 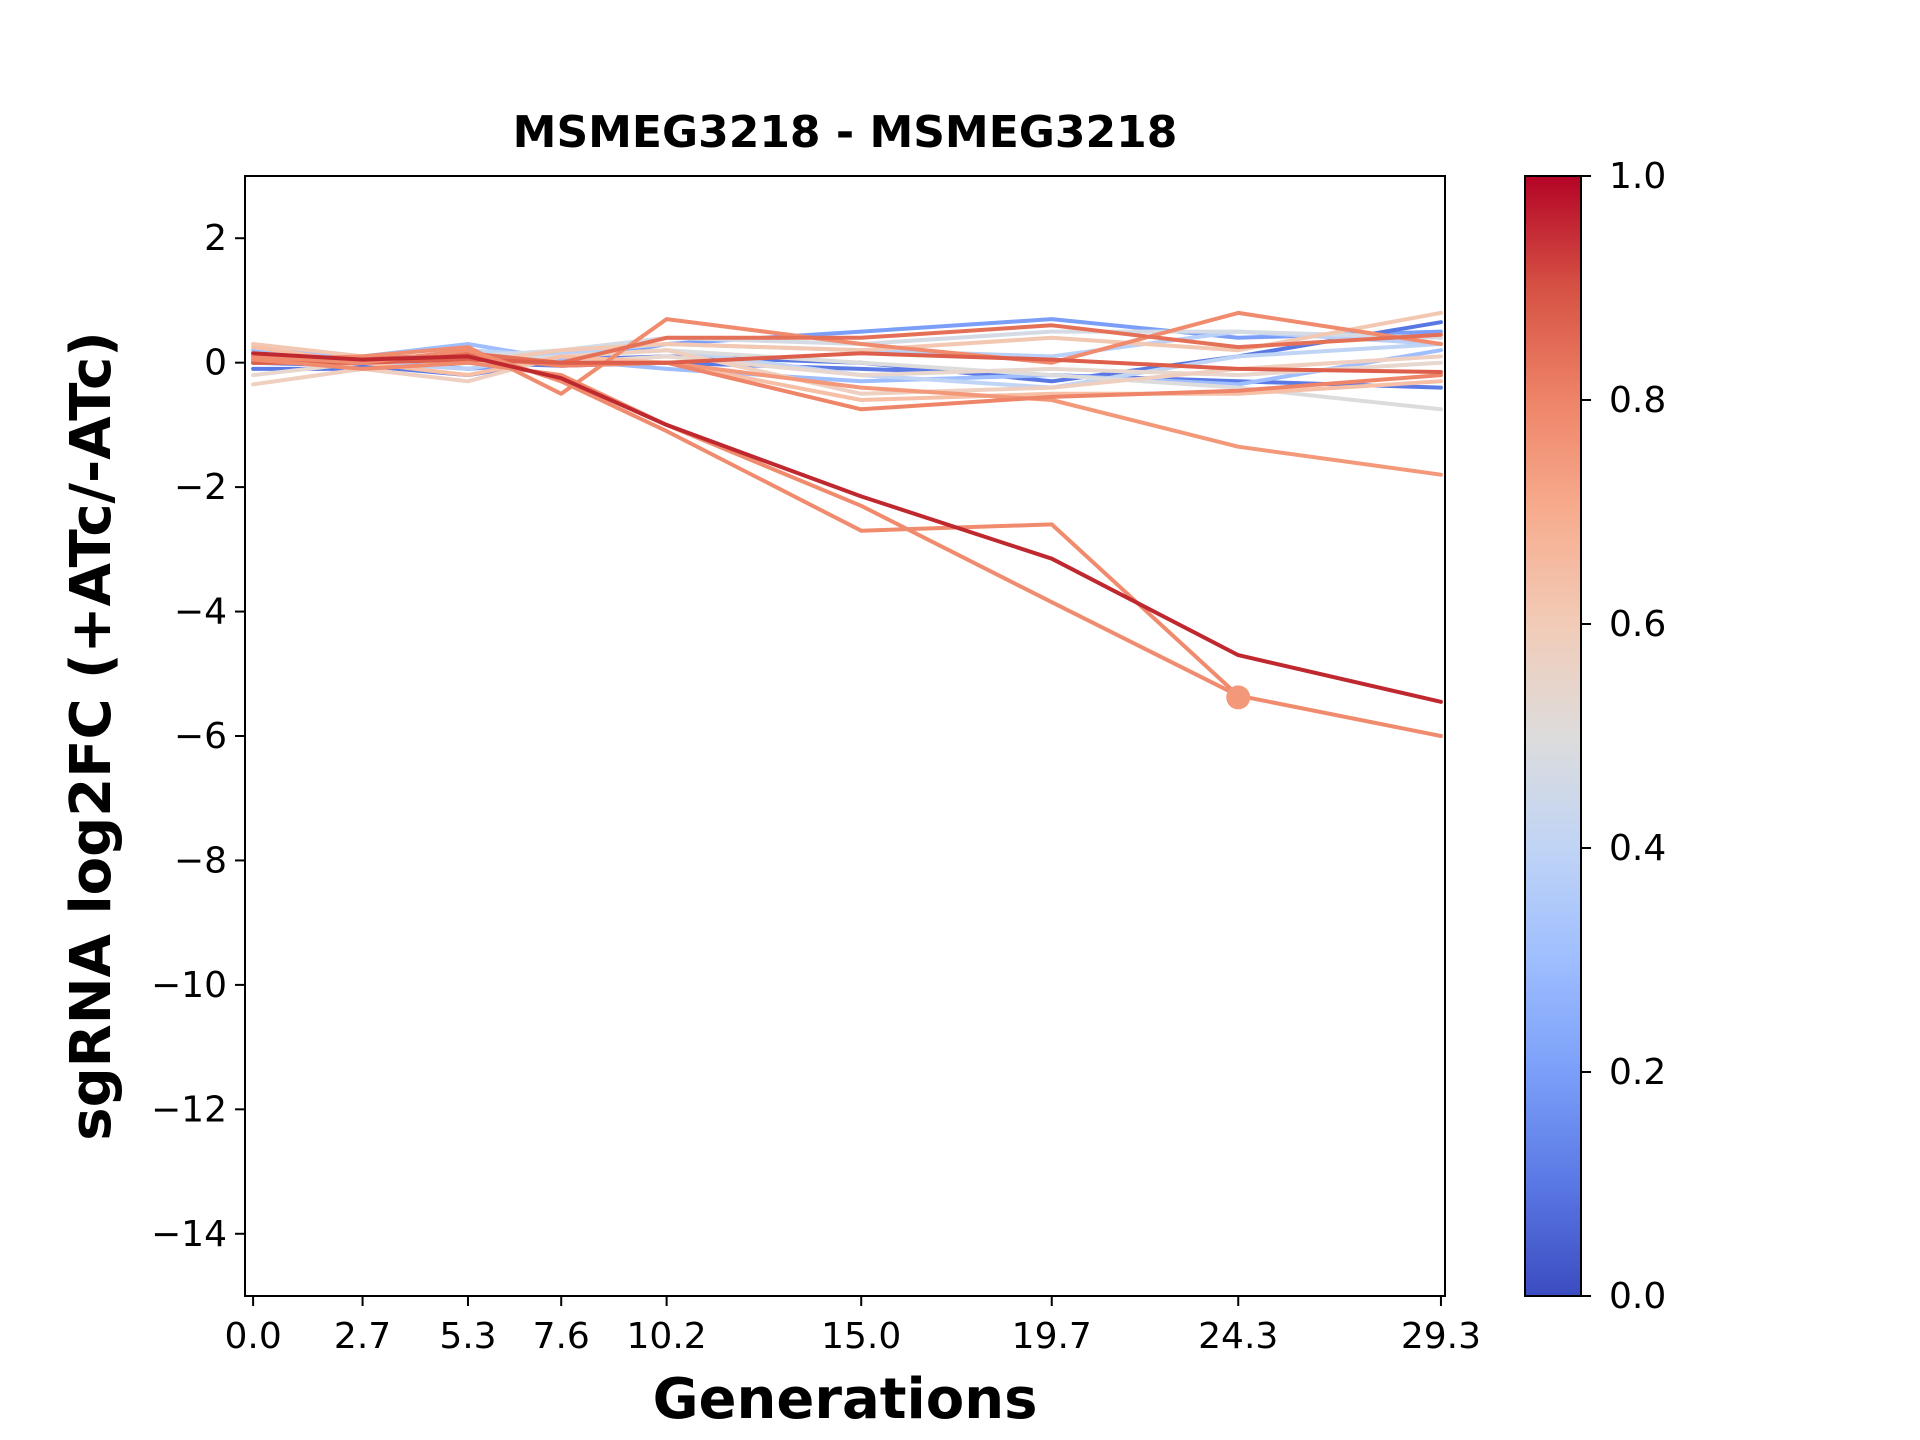 I want to click on x-tick-label: 7.6, so click(x=561, y=1336).